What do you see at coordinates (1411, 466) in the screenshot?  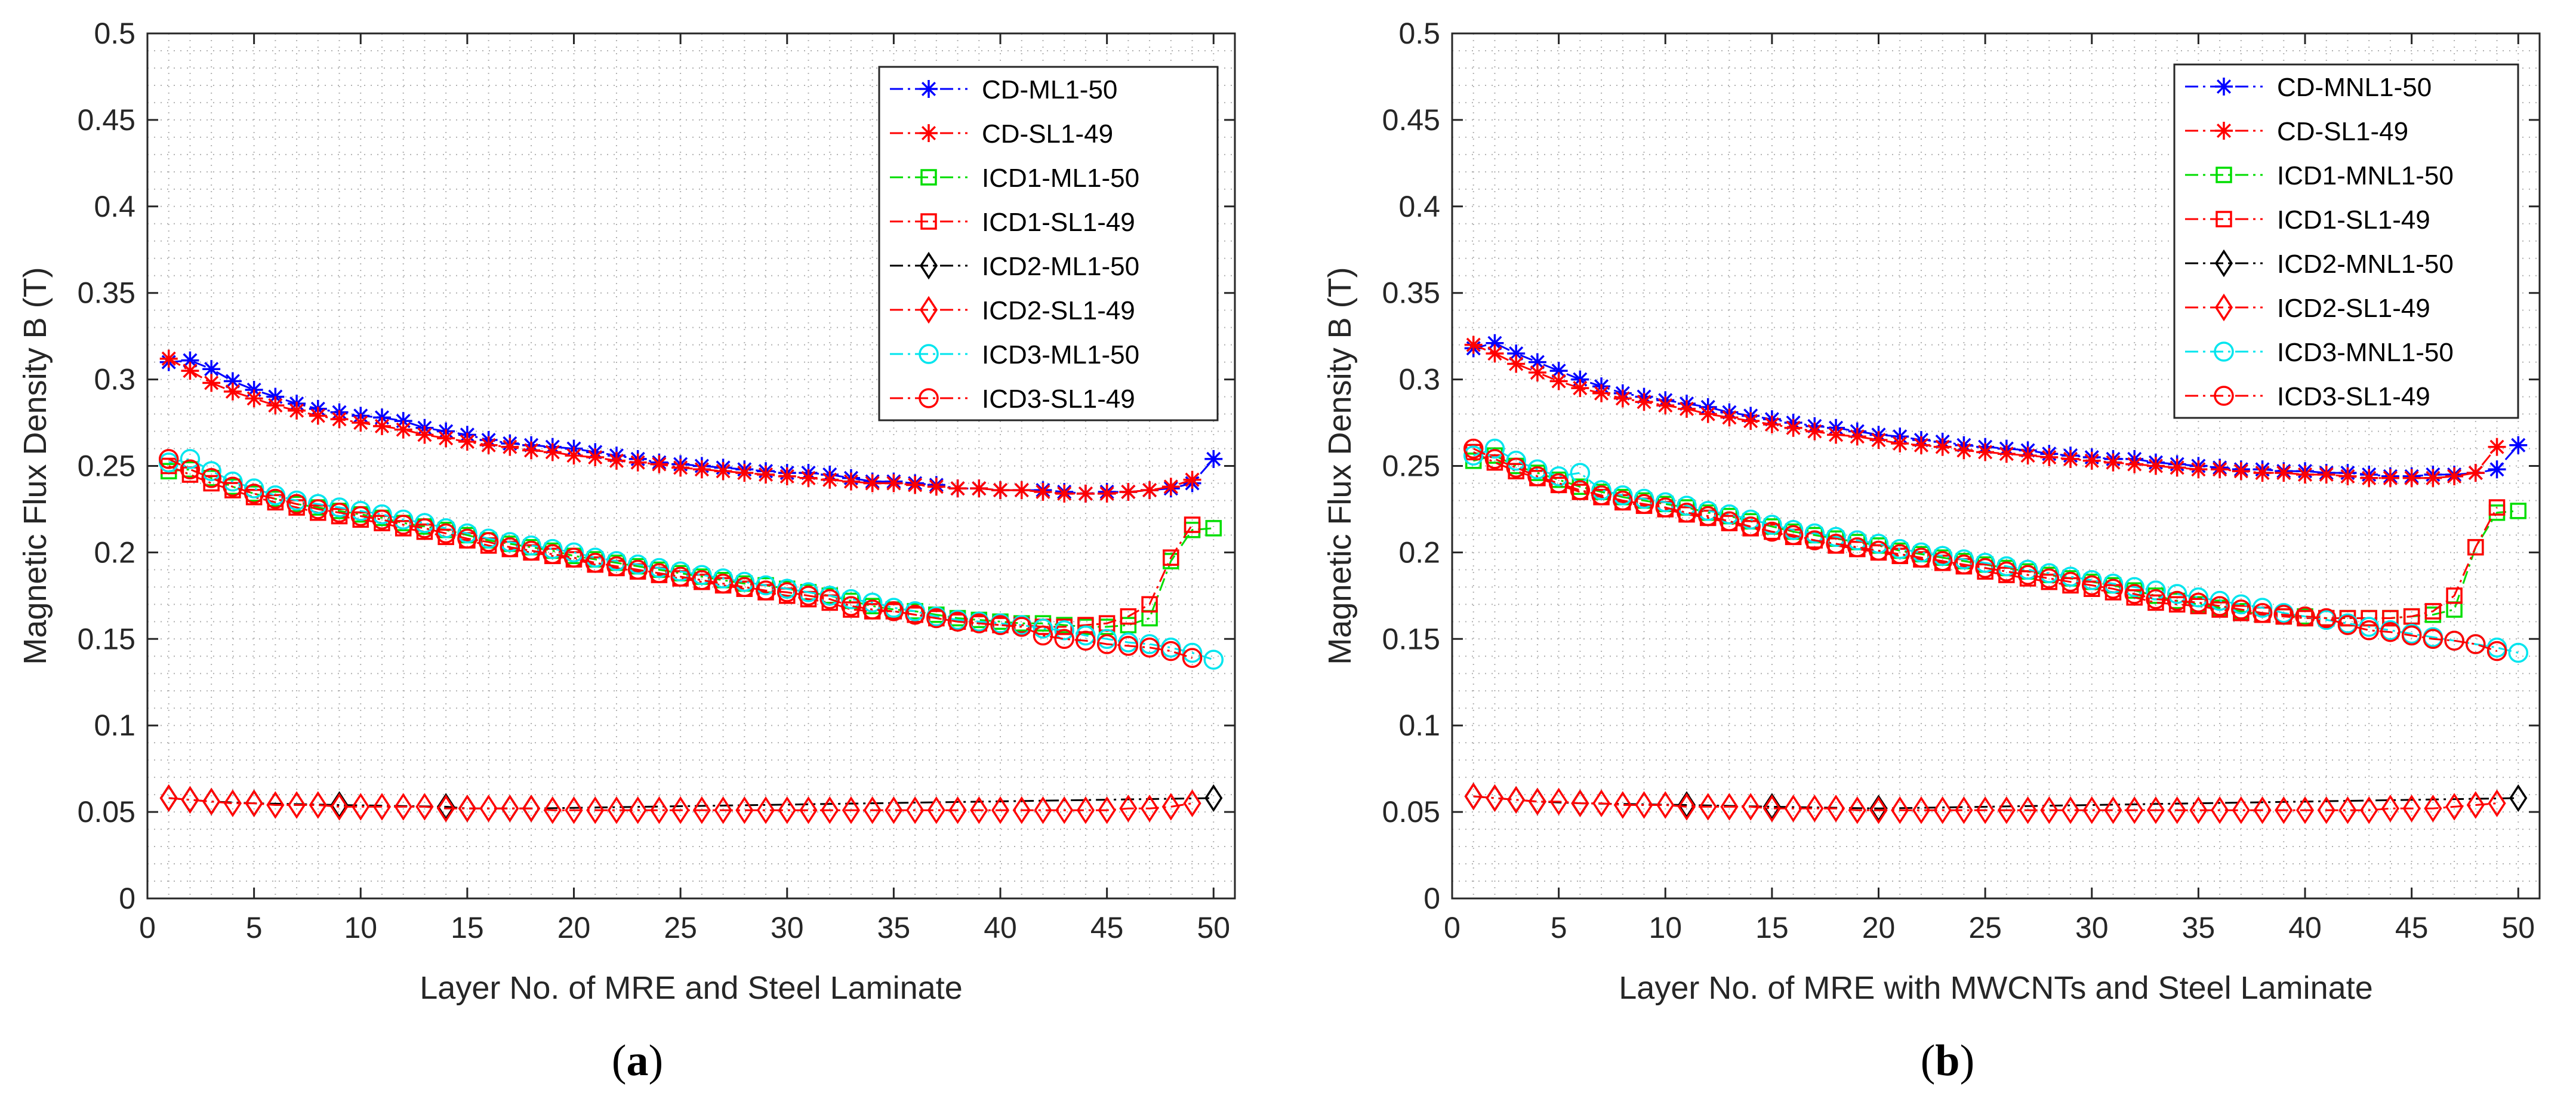 I see `y-tick-label: 0.25` at bounding box center [1411, 466].